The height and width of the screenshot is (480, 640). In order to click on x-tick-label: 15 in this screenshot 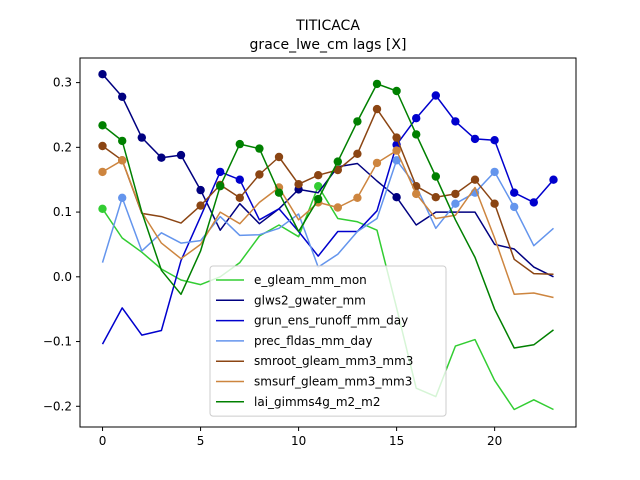, I will do `click(396, 441)`.